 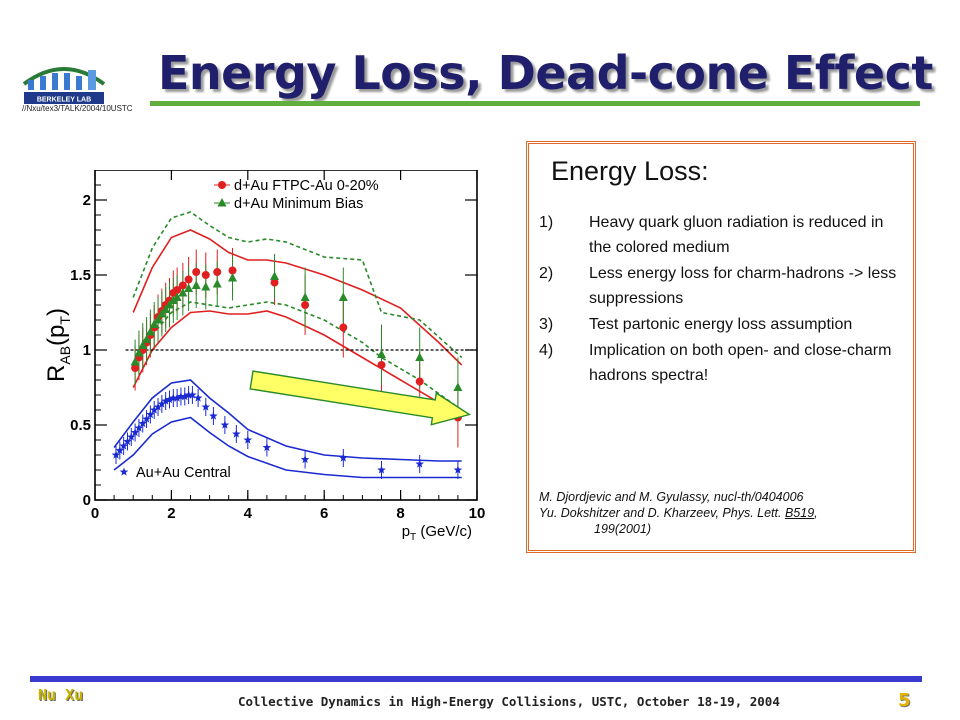 I want to click on point-text: Test partonic energy loss assumption, so click(x=721, y=324).